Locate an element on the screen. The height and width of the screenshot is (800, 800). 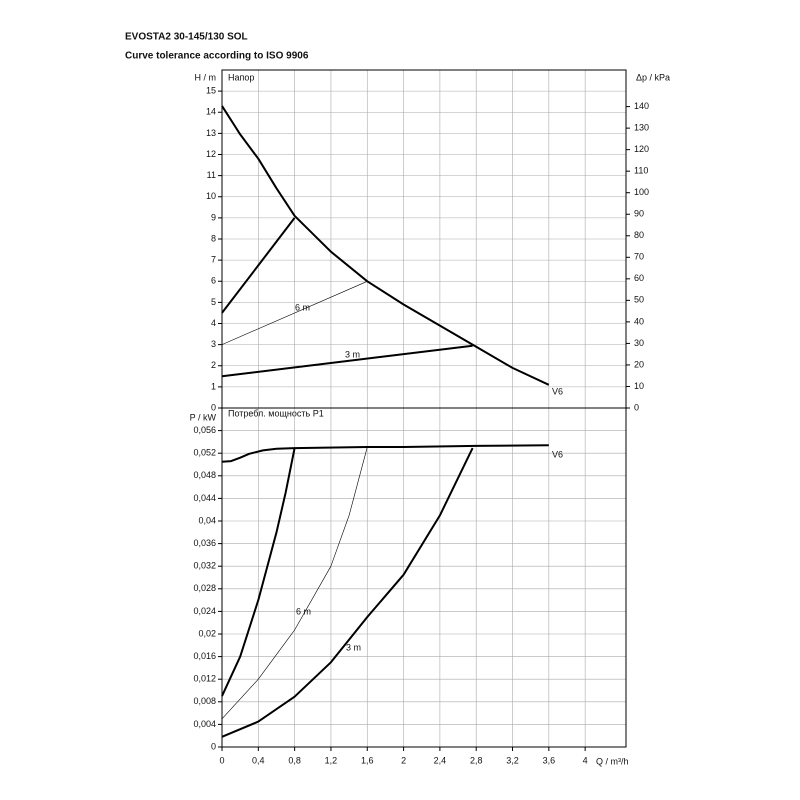
y-tick-label: 3 is located at coordinates (213, 344).